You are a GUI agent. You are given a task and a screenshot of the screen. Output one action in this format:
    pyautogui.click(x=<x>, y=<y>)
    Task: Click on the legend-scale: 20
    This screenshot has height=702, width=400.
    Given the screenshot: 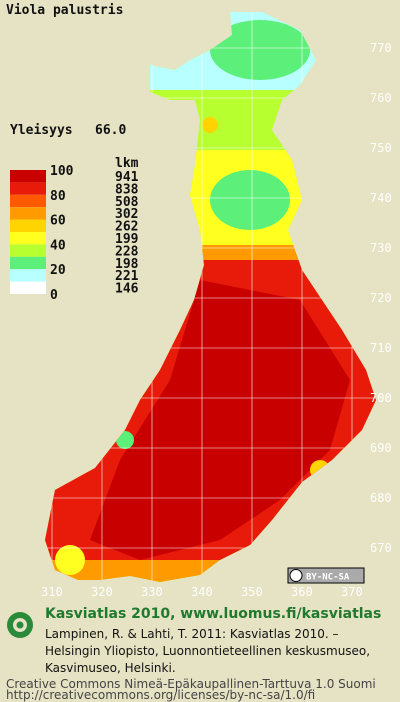 What is the action you would take?
    pyautogui.click(x=58, y=270)
    